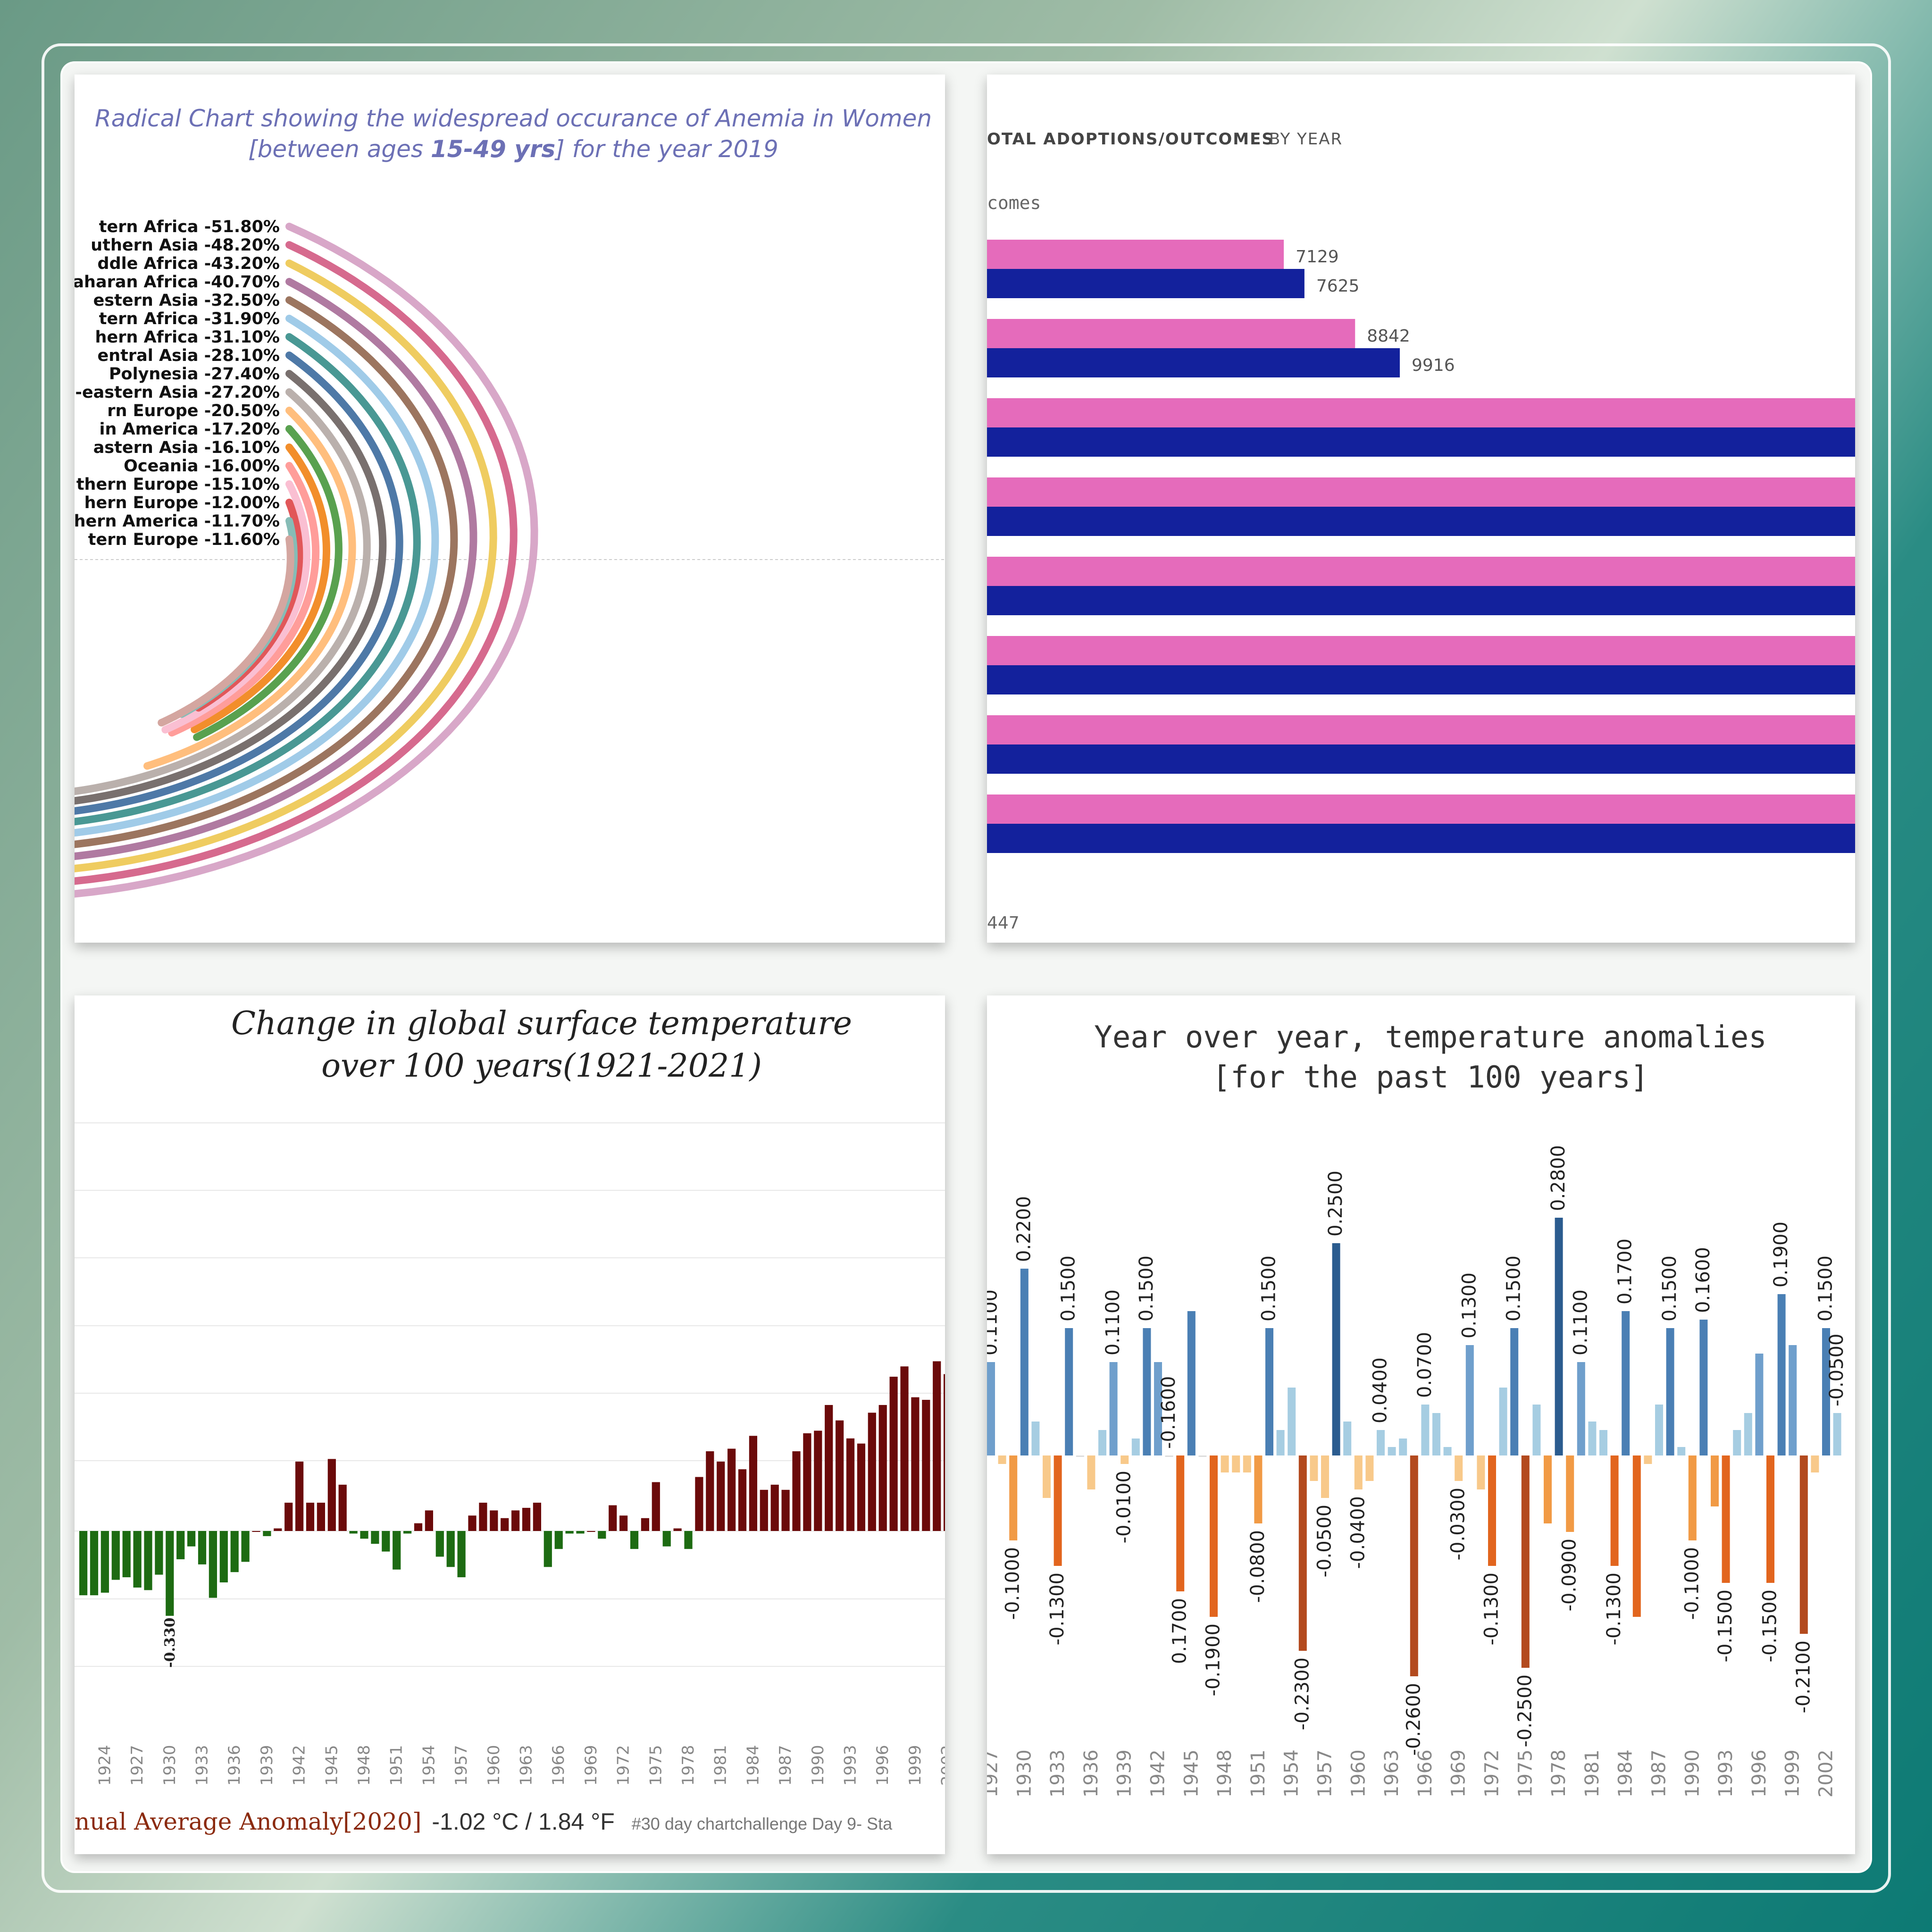 The image size is (1932, 1932). What do you see at coordinates (1770, 1625) in the screenshot?
I see `yoy-value-label: -0.1500` at bounding box center [1770, 1625].